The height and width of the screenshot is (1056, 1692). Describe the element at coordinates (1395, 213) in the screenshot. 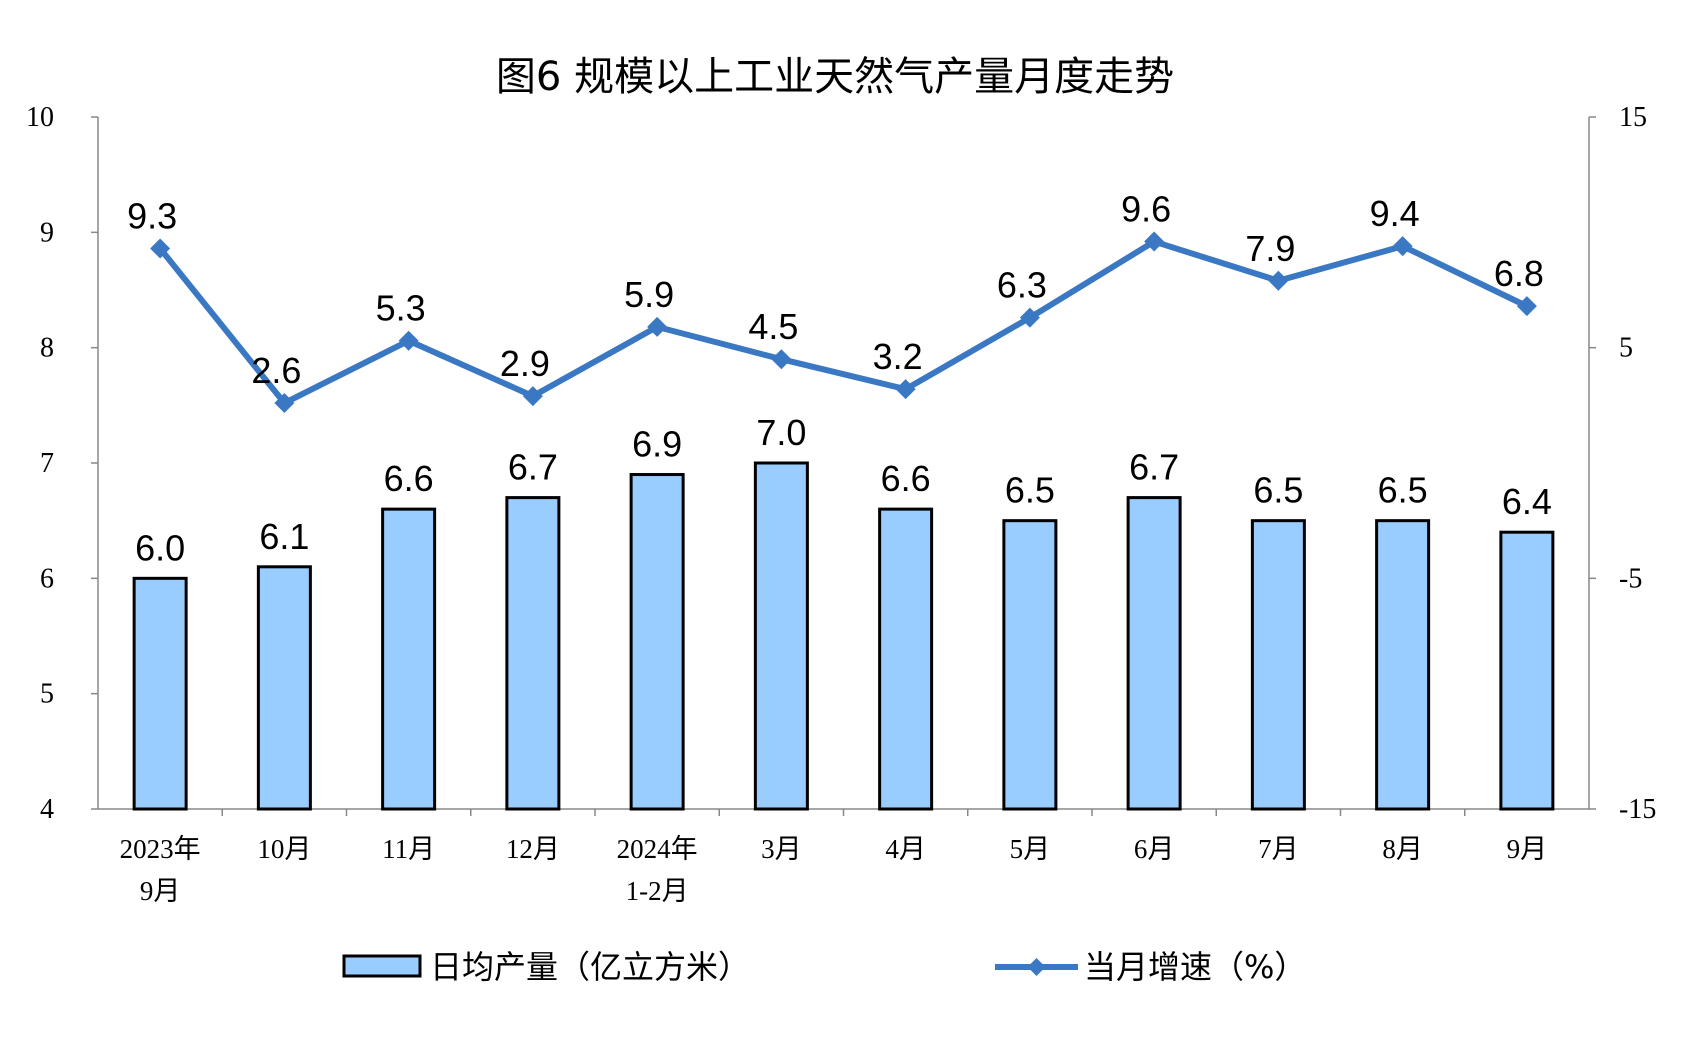

I see `line-data-label: 9.4` at that location.